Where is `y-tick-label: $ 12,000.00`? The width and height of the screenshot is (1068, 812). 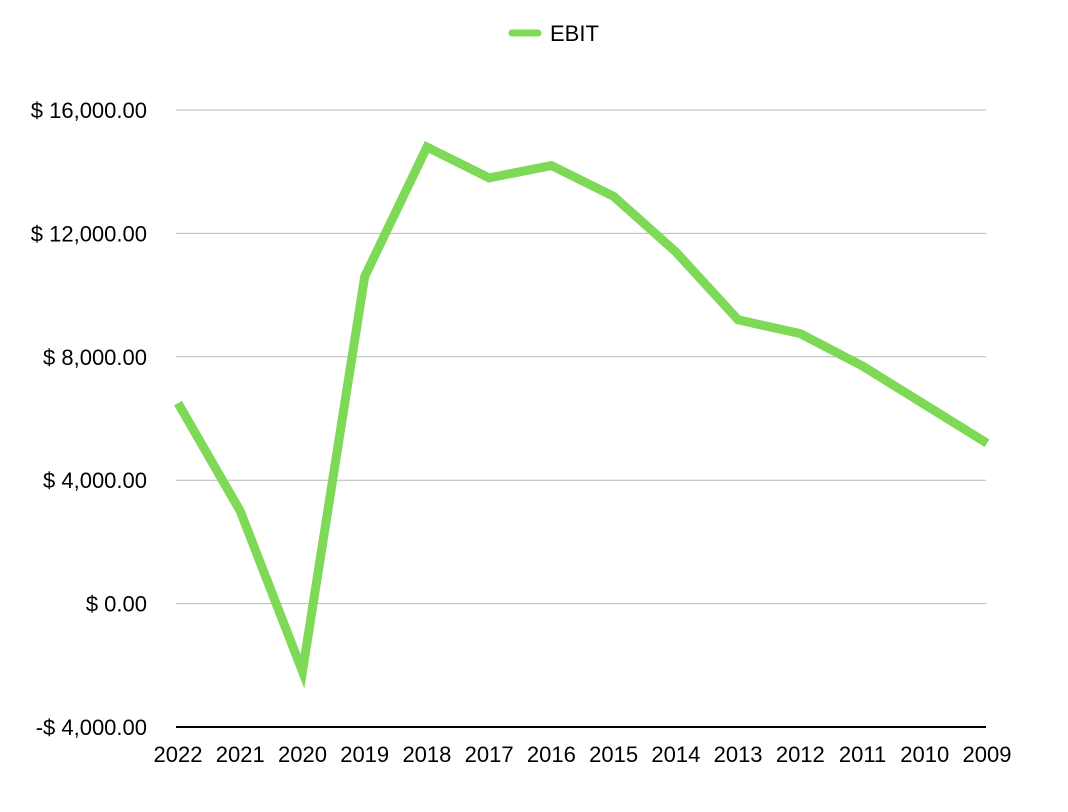
y-tick-label: $ 12,000.00 is located at coordinates (89, 233).